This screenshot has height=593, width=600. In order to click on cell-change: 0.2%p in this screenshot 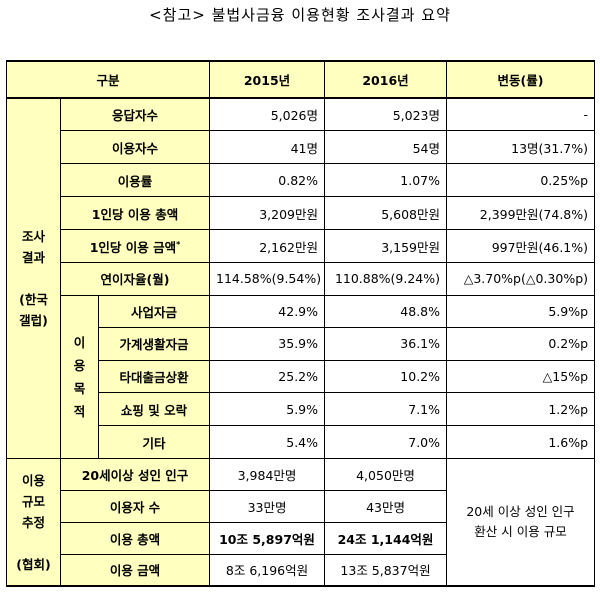, I will do `click(521, 343)`.